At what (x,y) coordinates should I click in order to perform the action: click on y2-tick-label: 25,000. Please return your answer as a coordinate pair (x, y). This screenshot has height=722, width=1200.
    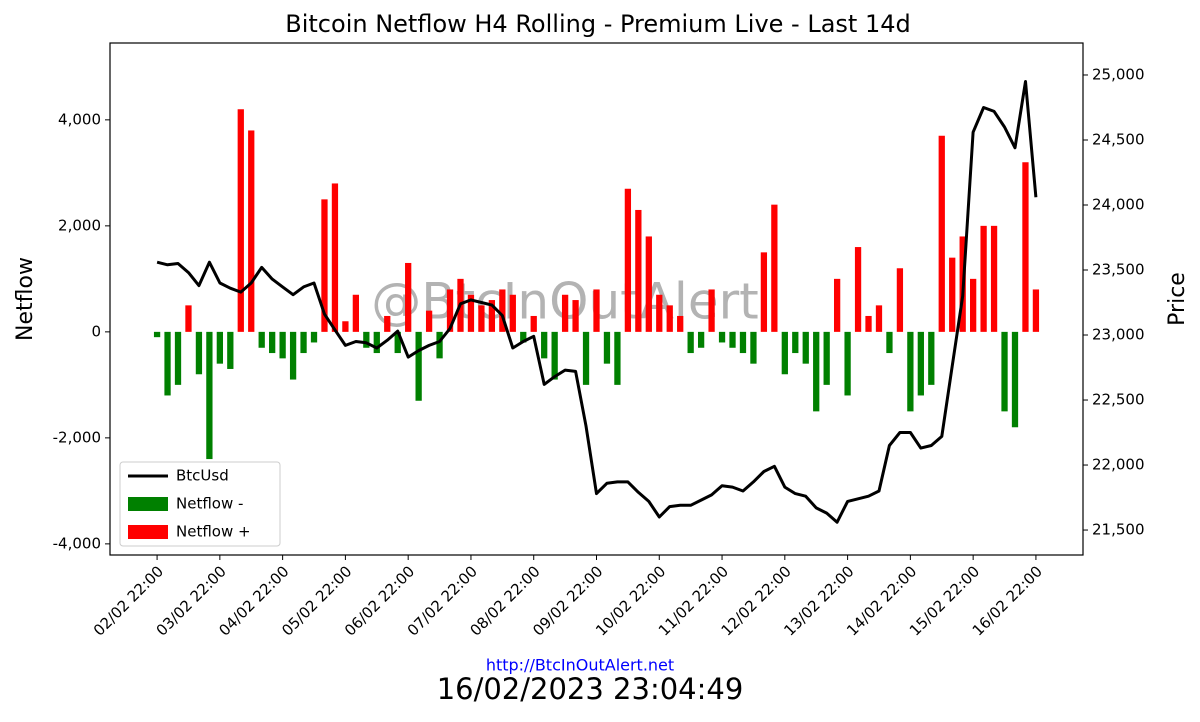
    Looking at the image, I should click on (1118, 74).